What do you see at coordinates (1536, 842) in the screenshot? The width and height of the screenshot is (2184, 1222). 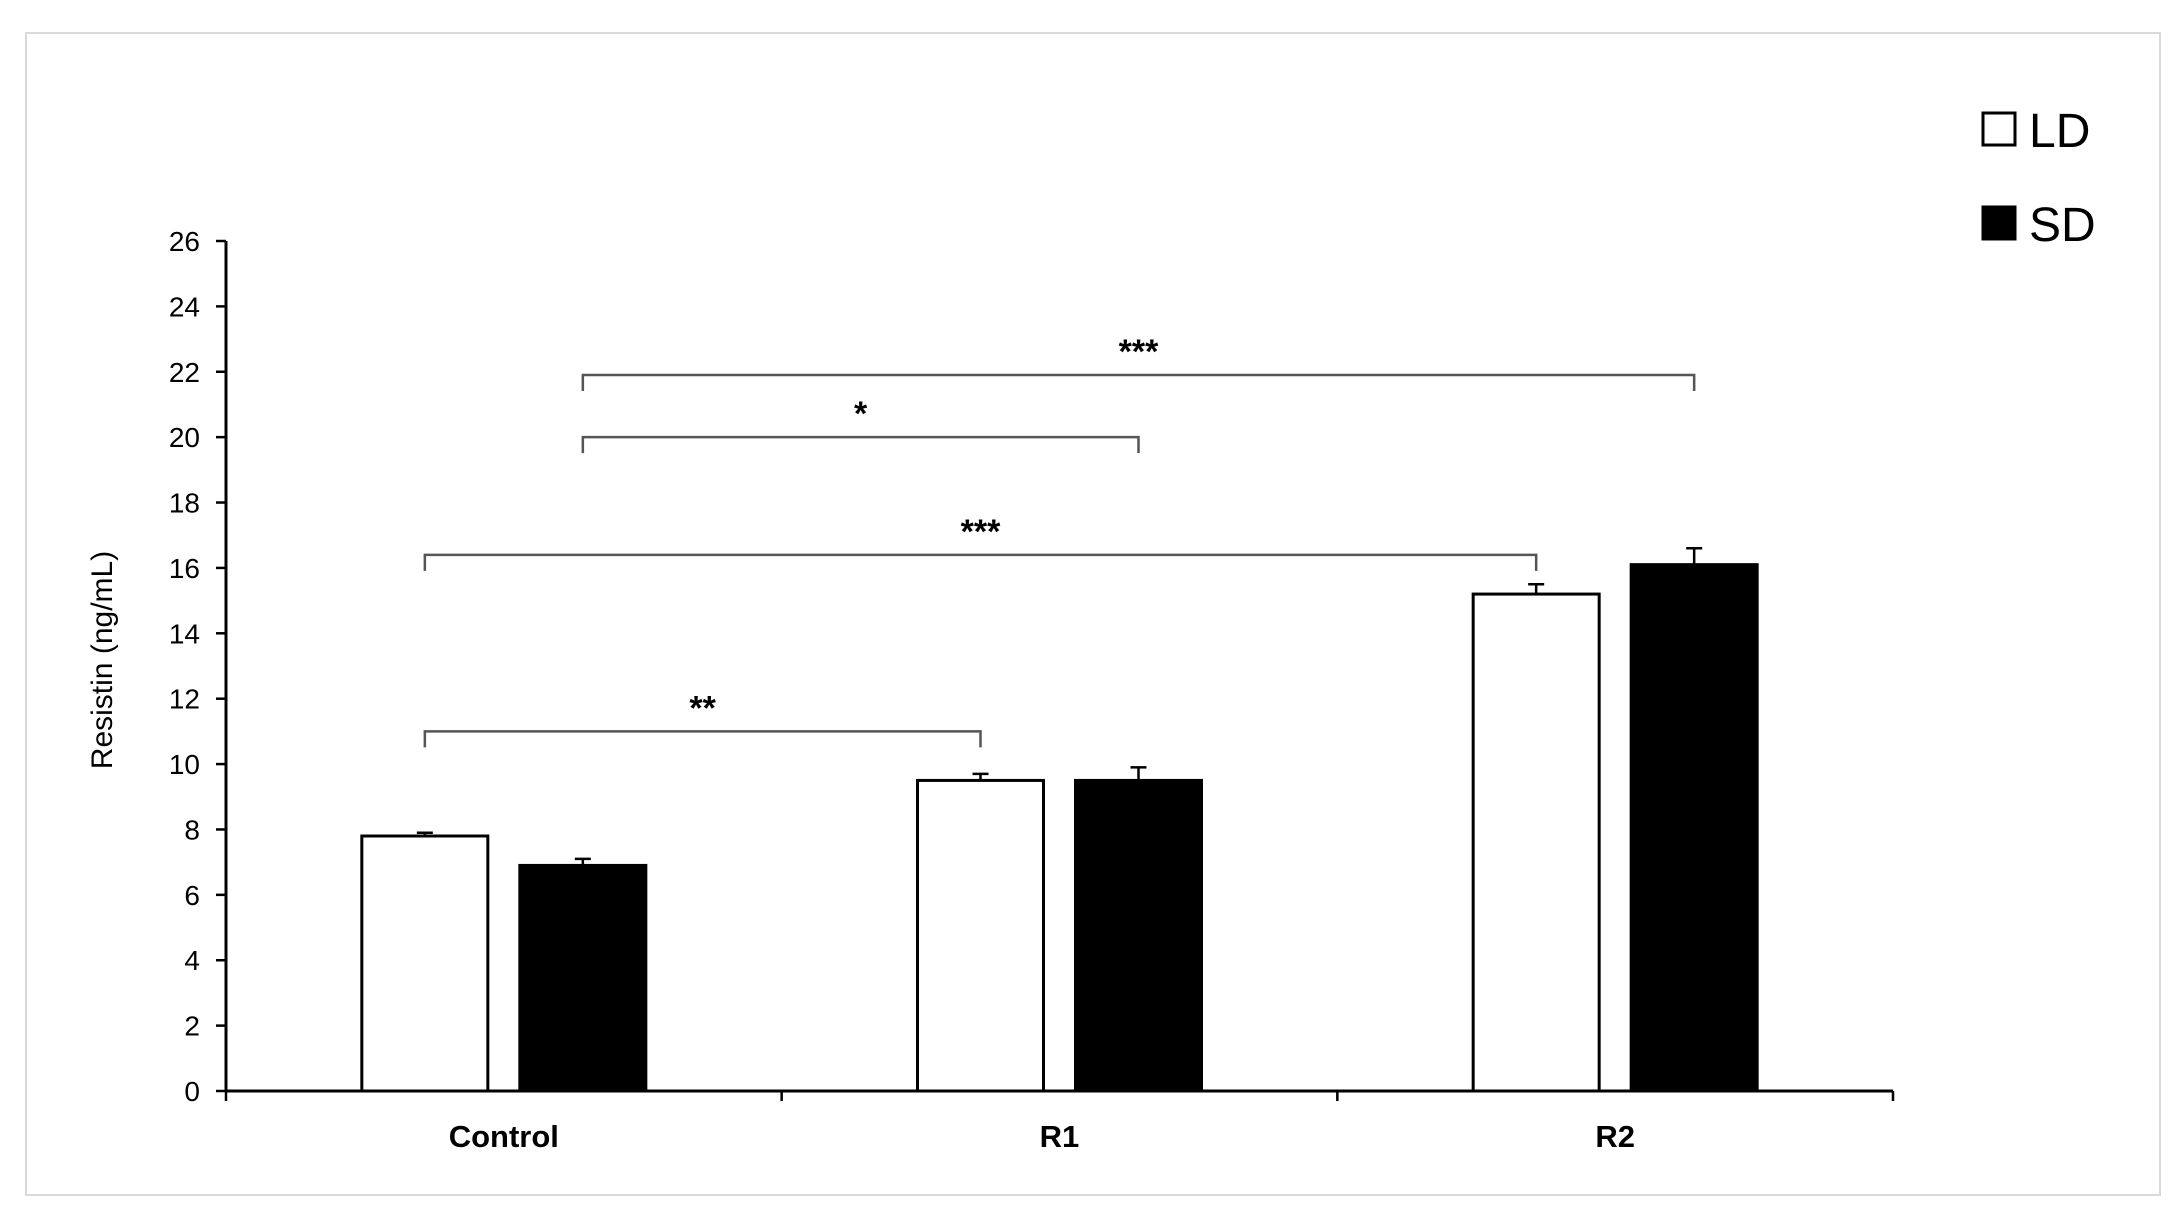 I see `bar-ld-r2` at bounding box center [1536, 842].